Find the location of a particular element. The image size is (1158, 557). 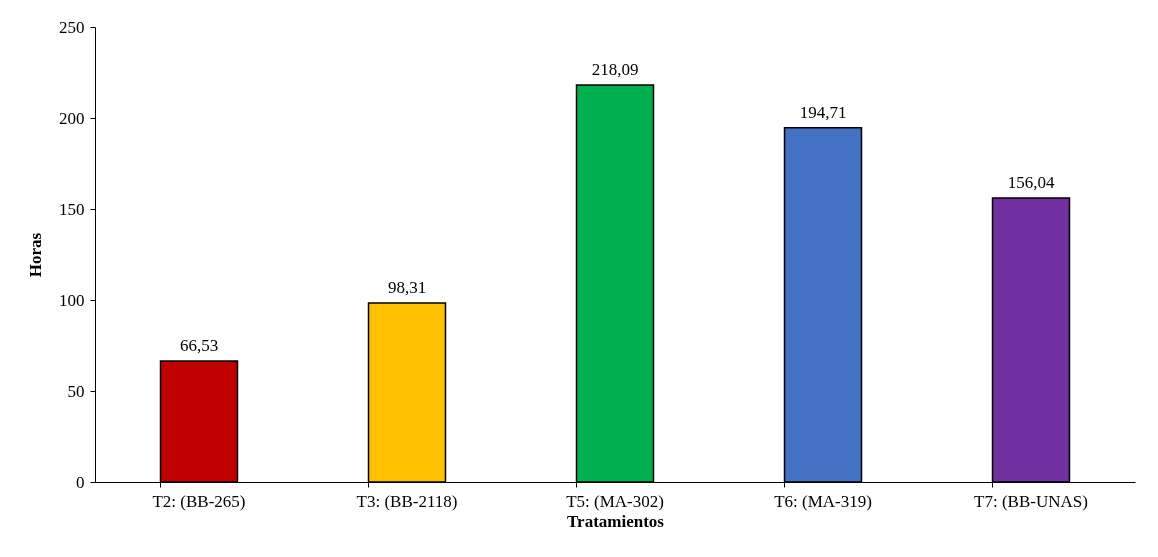

y-tick-label: 100 is located at coordinates (72, 300).